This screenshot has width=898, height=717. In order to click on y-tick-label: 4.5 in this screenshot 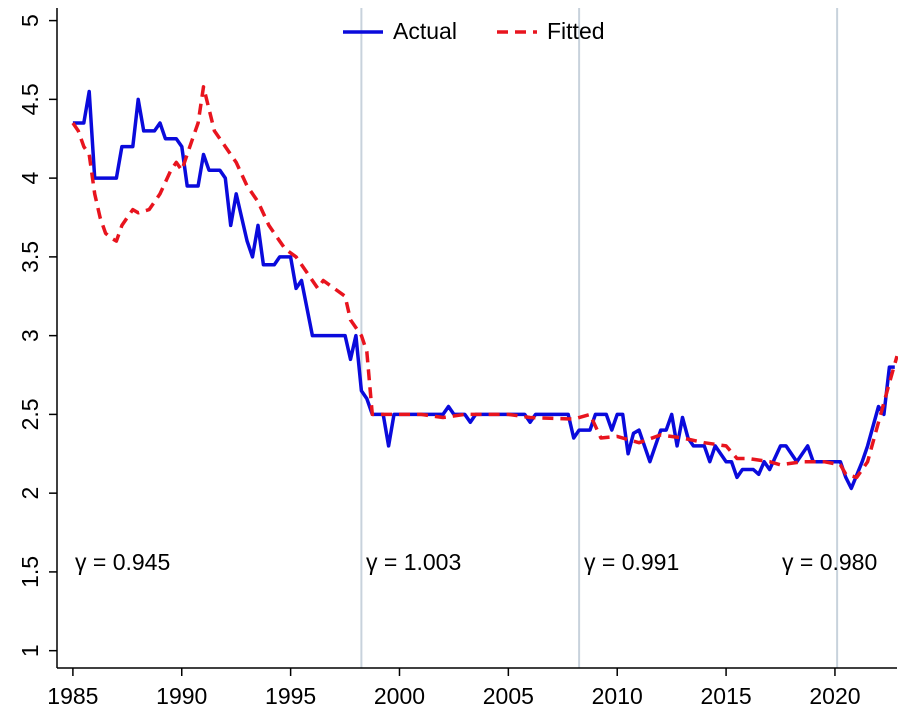, I will do `click(30, 99)`.